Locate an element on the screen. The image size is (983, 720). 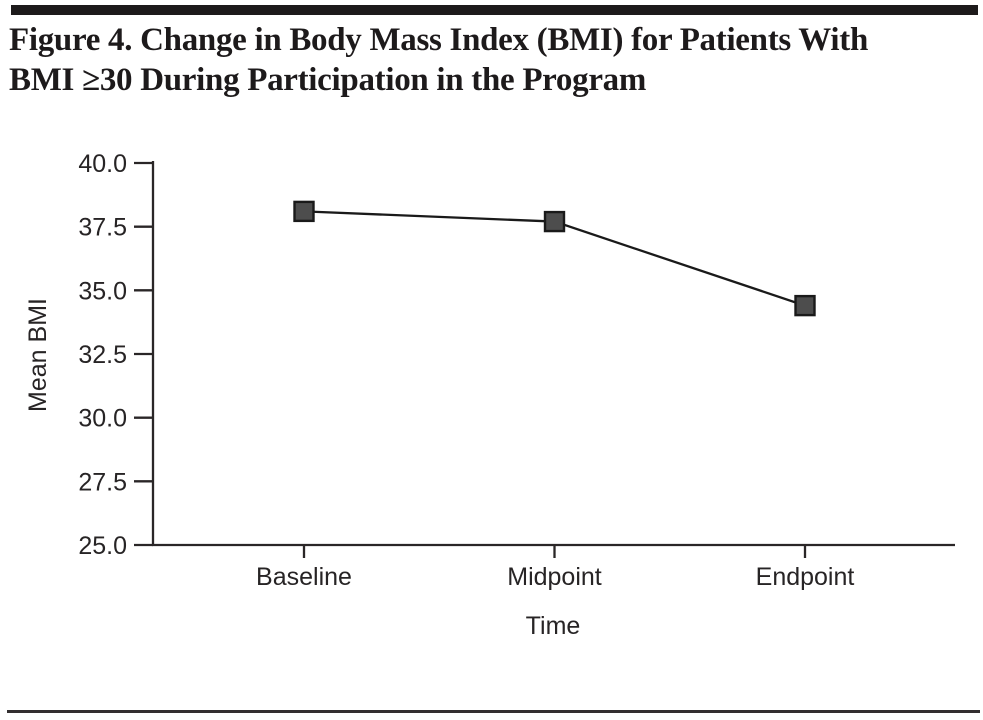
x-axis-tick-label-baseline: Baseline is located at coordinates (304, 577).